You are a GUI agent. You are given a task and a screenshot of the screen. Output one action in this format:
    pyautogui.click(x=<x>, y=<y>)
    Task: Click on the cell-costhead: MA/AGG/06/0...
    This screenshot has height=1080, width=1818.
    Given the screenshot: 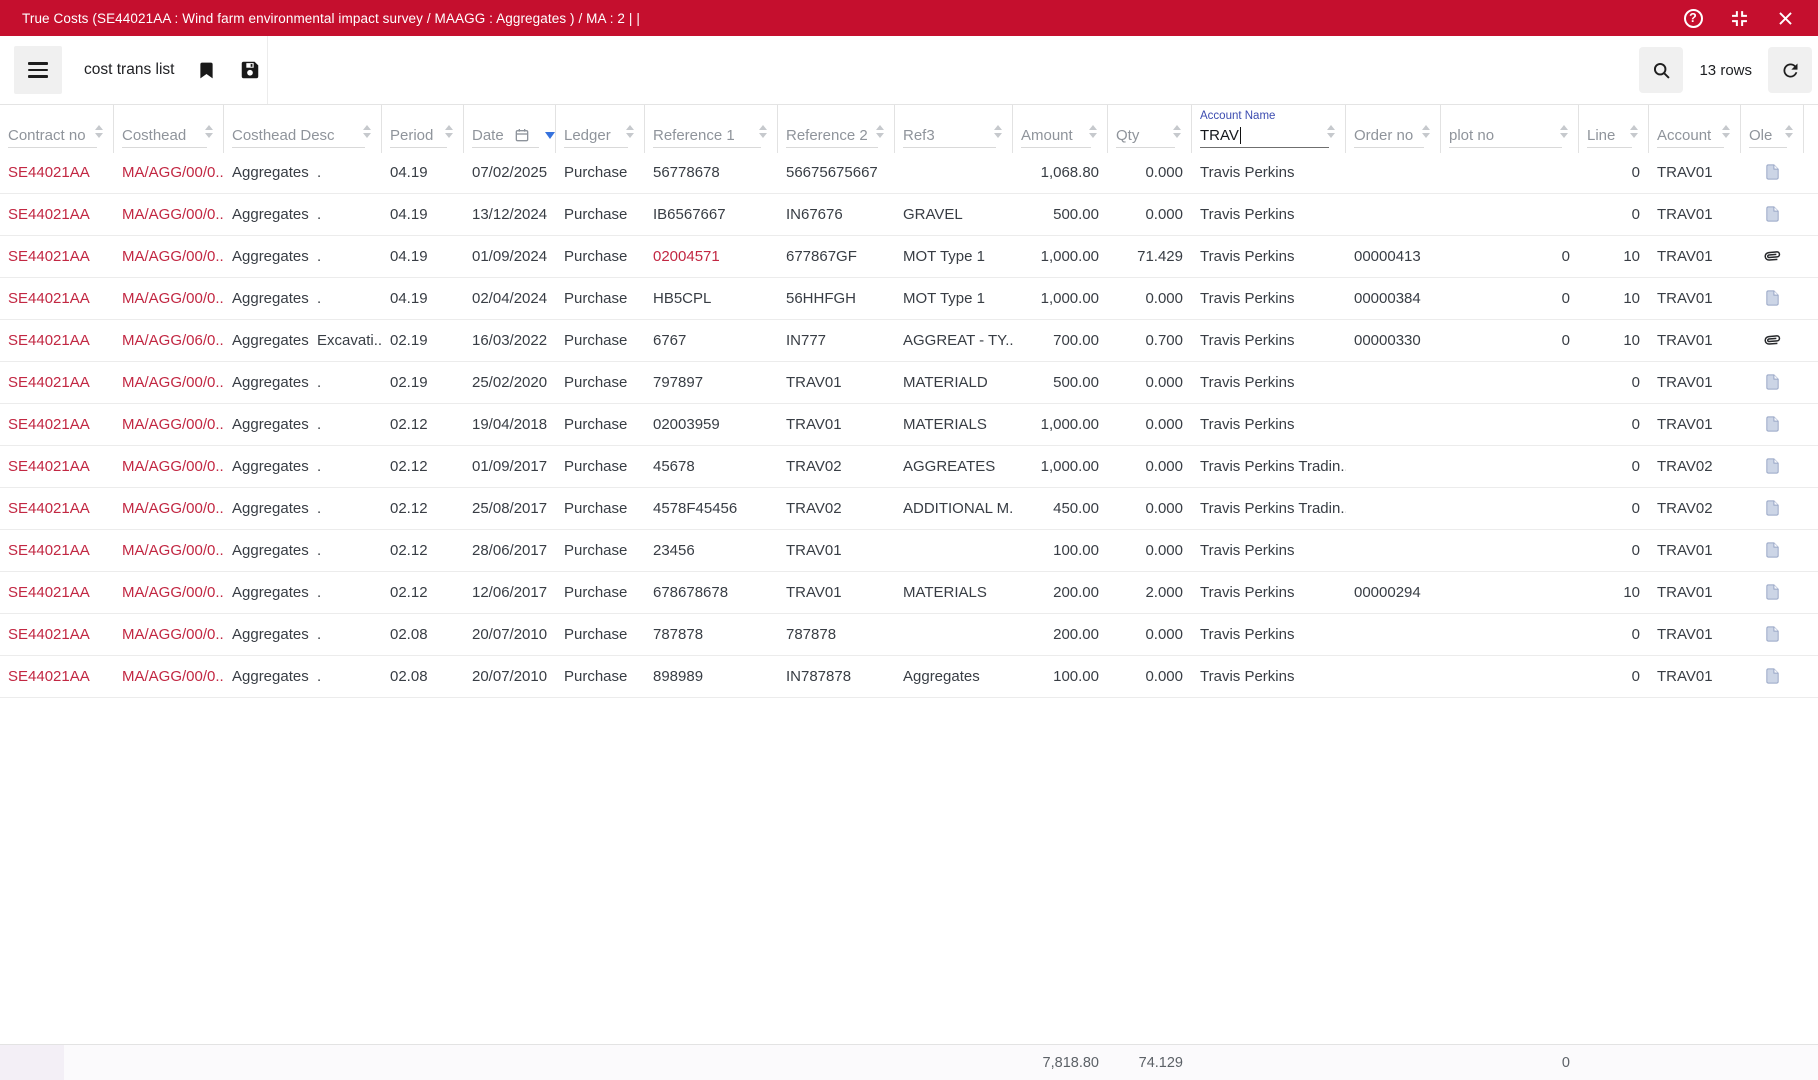 What is the action you would take?
    pyautogui.click(x=173, y=340)
    